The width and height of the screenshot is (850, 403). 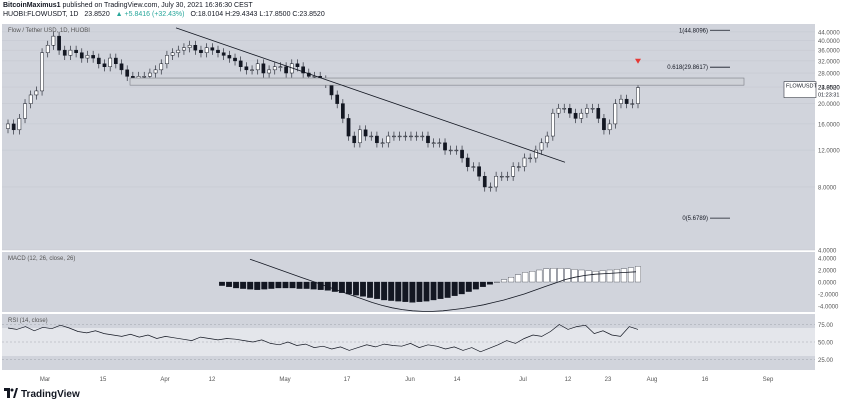 I want to click on macd-tick-label: 0.0000, so click(x=827, y=284).